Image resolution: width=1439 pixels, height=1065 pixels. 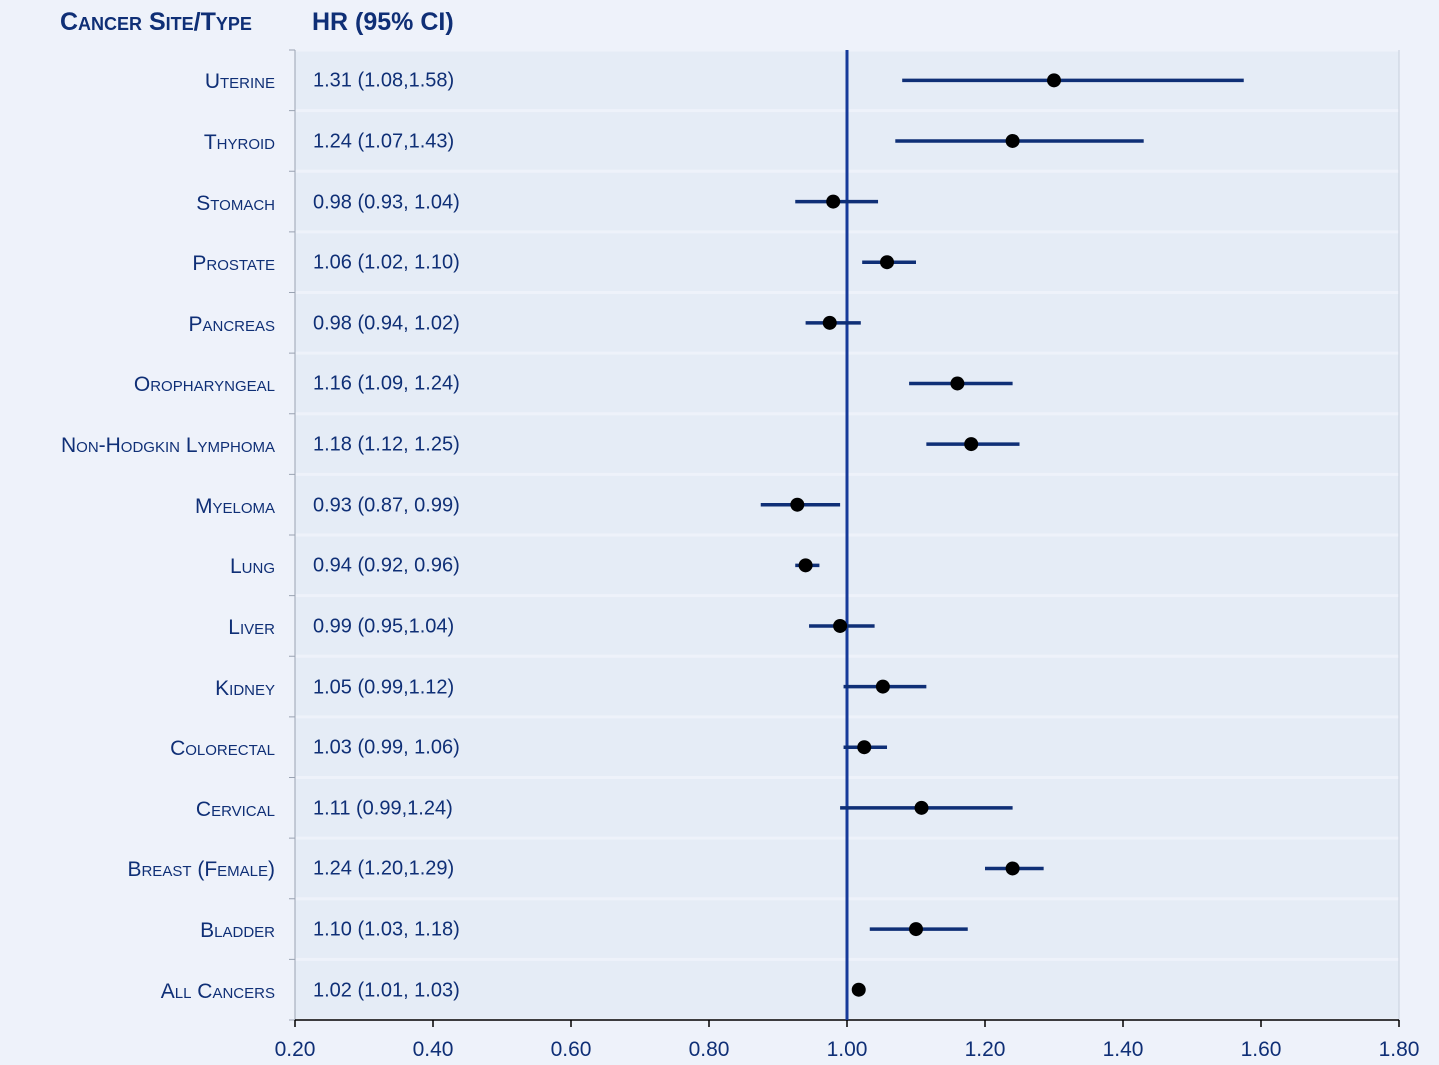 I want to click on cancer-site-label: Uterine, so click(x=239, y=82).